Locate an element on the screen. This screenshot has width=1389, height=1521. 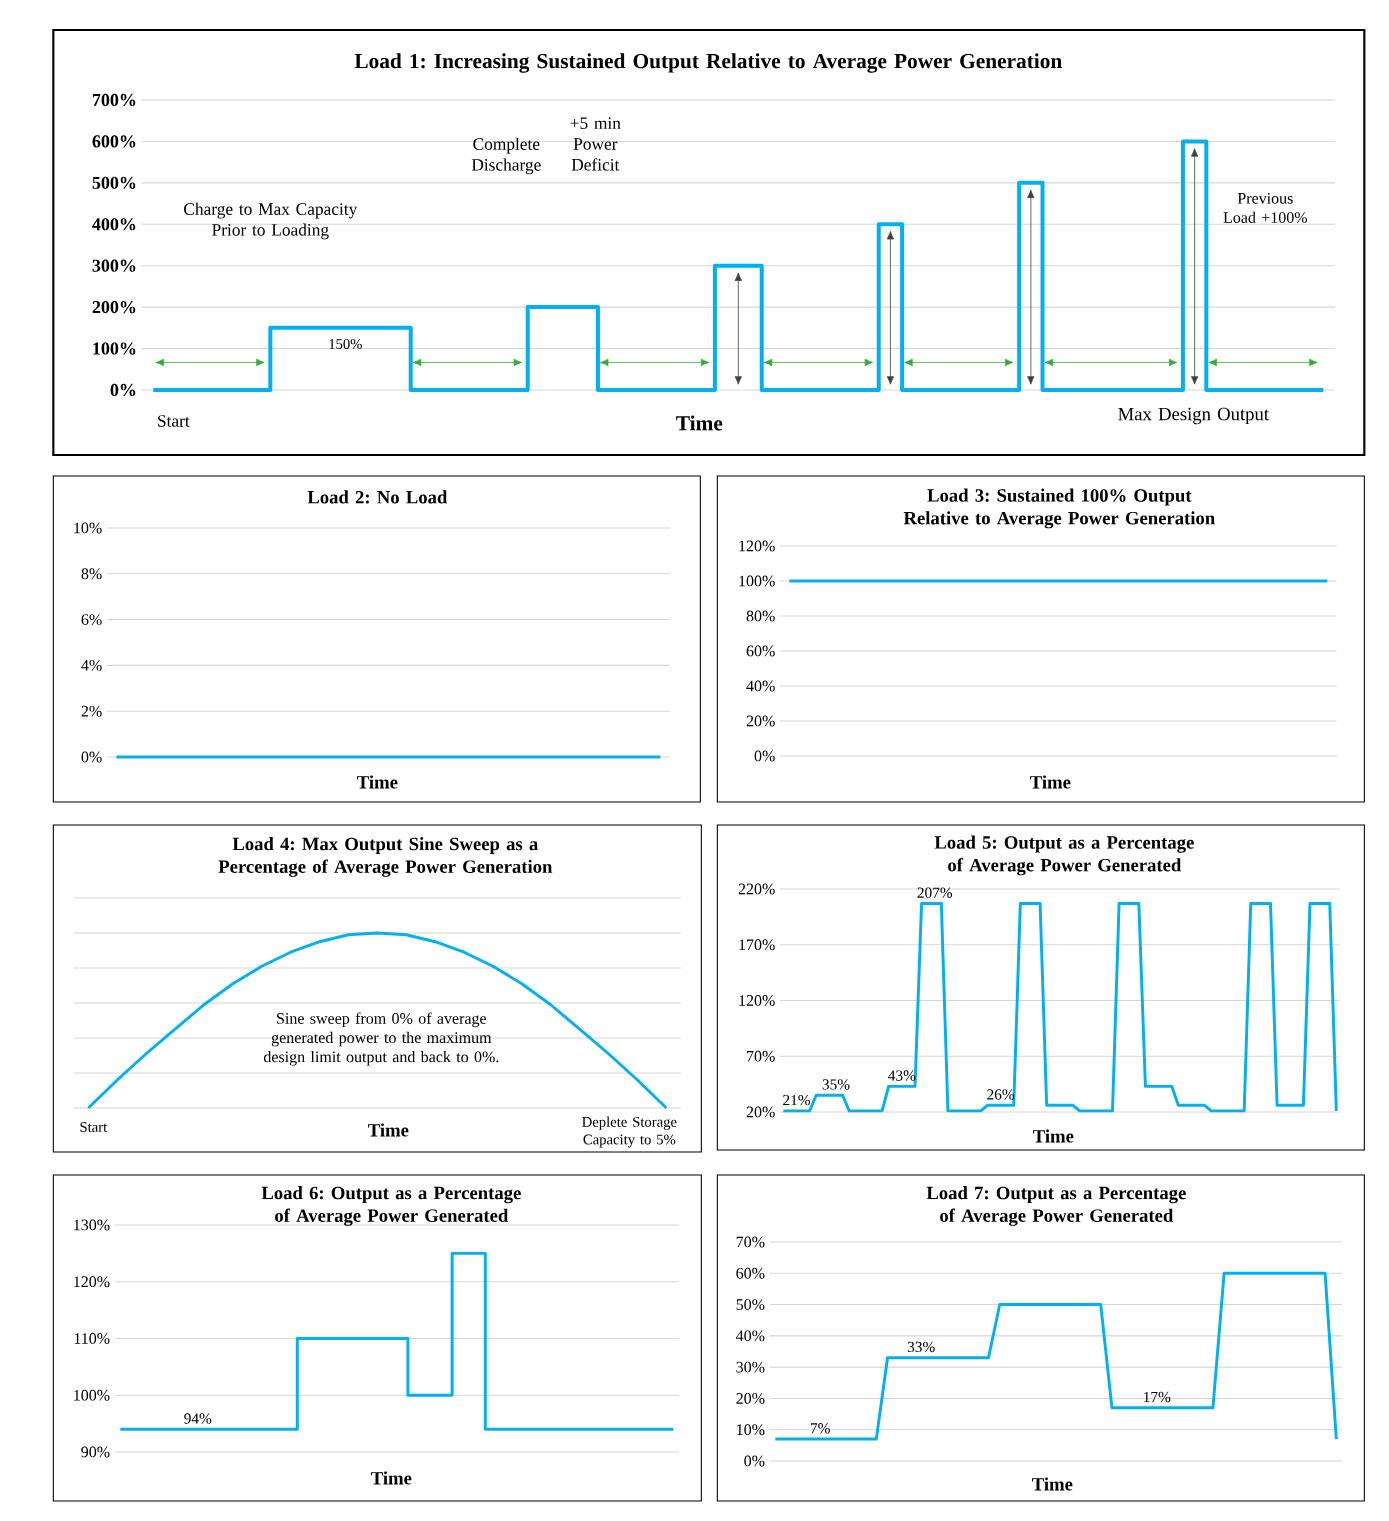
y-tick-label: 200% is located at coordinates (114, 307).